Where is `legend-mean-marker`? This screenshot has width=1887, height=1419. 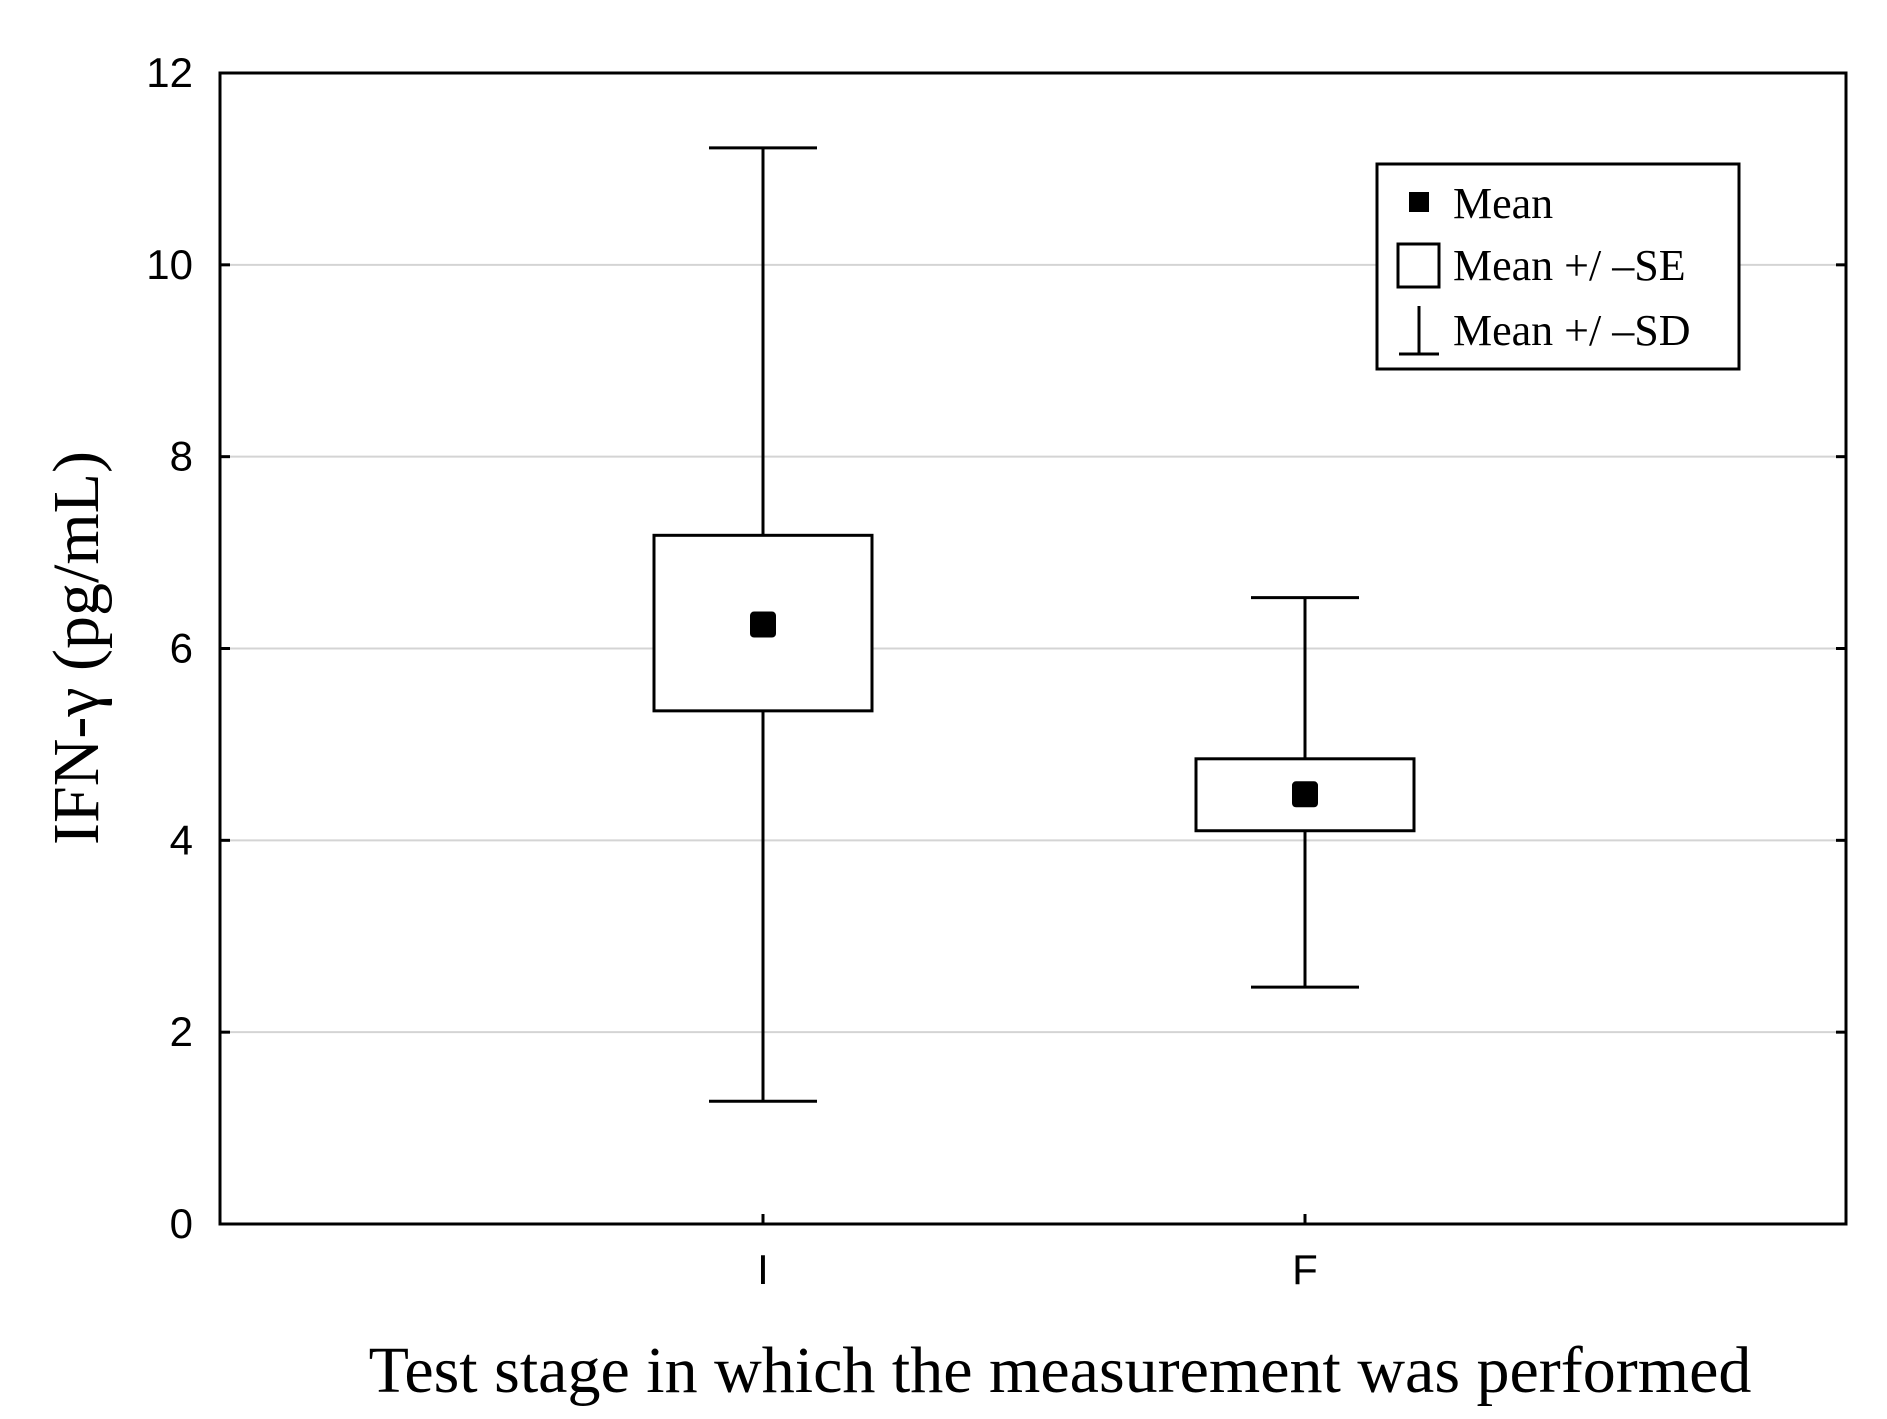 legend-mean-marker is located at coordinates (1419, 202).